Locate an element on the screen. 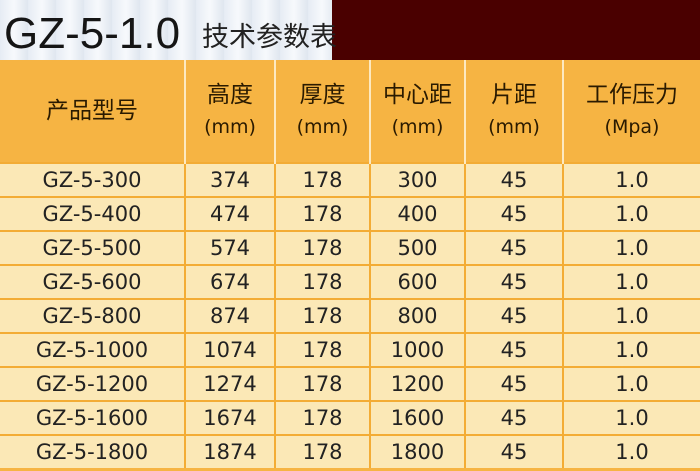 Image resolution: width=700 pixels, height=471 pixels. table-row: GZ-5-500 574 178 500 45 1.0 is located at coordinates (350, 247).